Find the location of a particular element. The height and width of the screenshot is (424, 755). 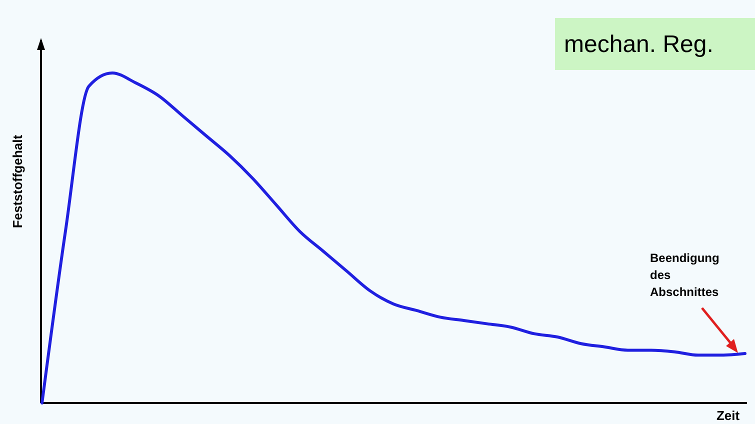

text: mechan. Reg. is located at coordinates (639, 44).